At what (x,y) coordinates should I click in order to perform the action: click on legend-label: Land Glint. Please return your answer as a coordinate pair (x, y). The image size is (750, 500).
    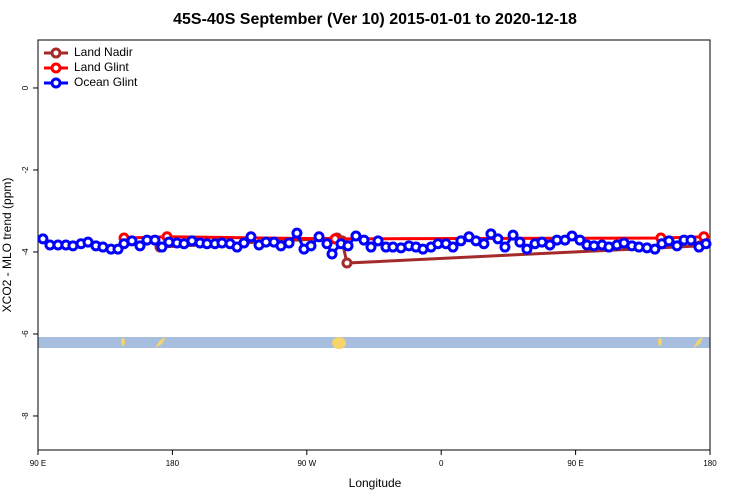
    Looking at the image, I should click on (101, 67).